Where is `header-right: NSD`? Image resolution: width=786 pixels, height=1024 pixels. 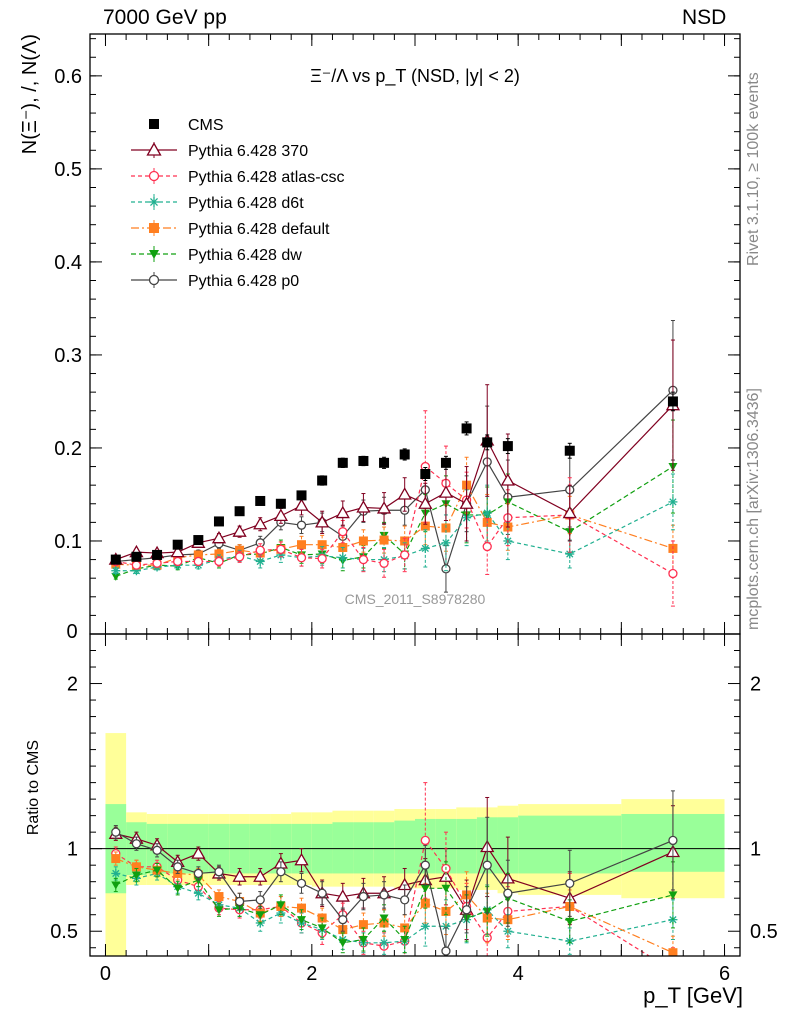
header-right: NSD is located at coordinates (704, 17).